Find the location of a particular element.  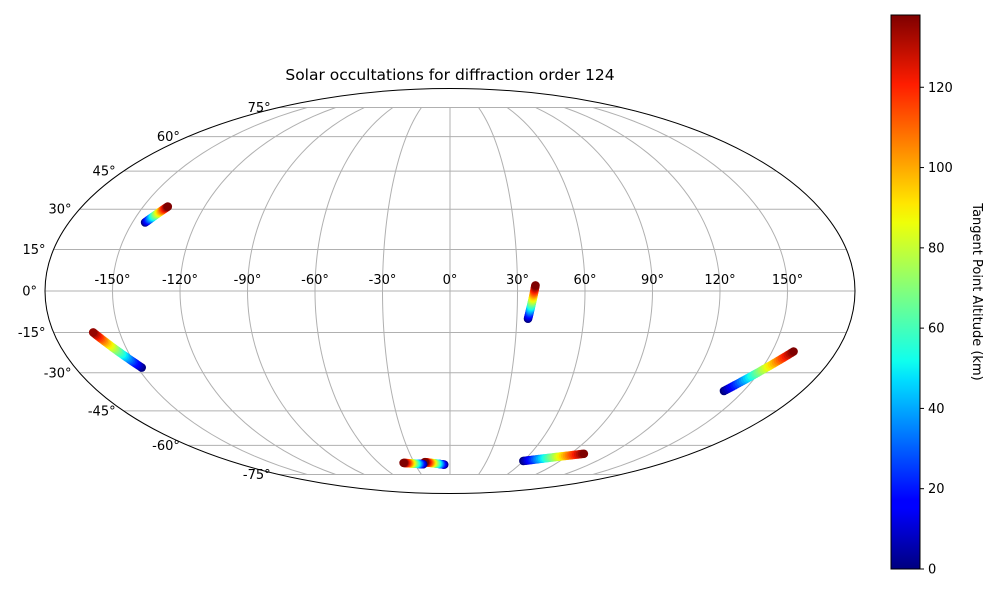

colorbar-tick-label: 0 is located at coordinates (932, 570).